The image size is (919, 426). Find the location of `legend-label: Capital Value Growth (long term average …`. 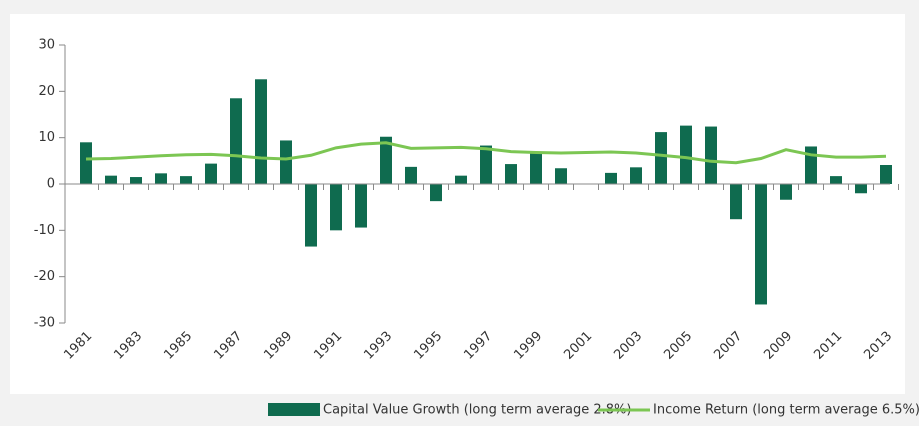

legend-label: Capital Value Growth (long term average … is located at coordinates (477, 410).